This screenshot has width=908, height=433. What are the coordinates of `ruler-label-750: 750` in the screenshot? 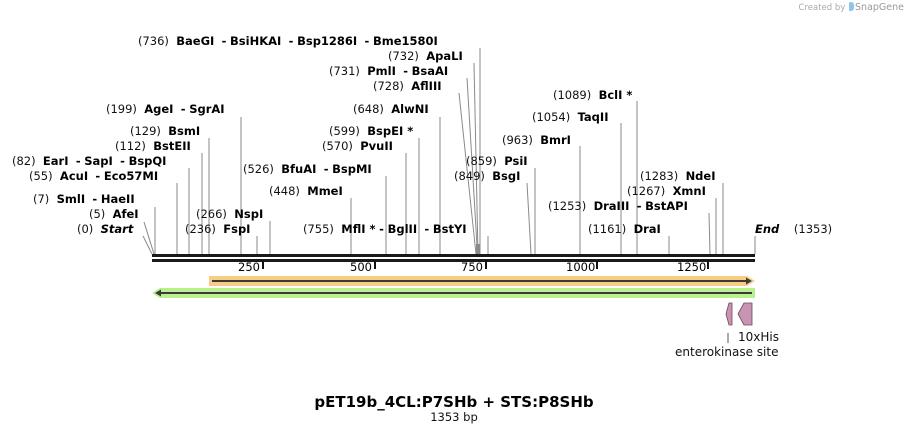 It's located at (472, 267).